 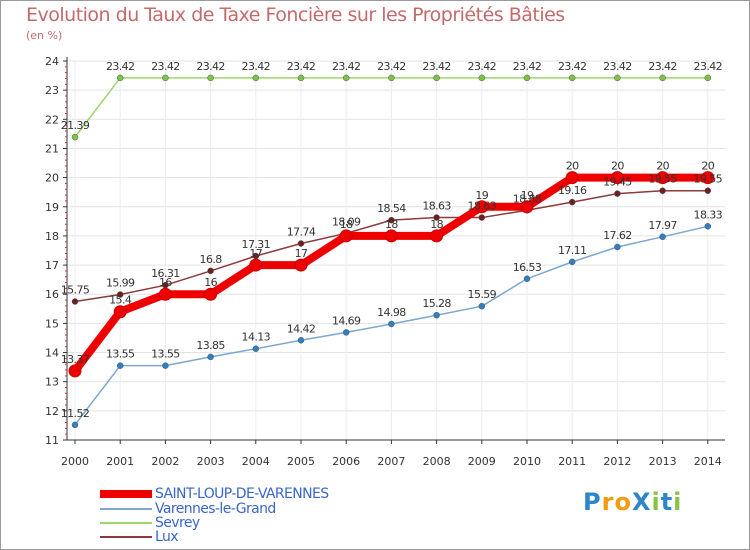 I want to click on x-tick-label: 2005, so click(x=301, y=461).